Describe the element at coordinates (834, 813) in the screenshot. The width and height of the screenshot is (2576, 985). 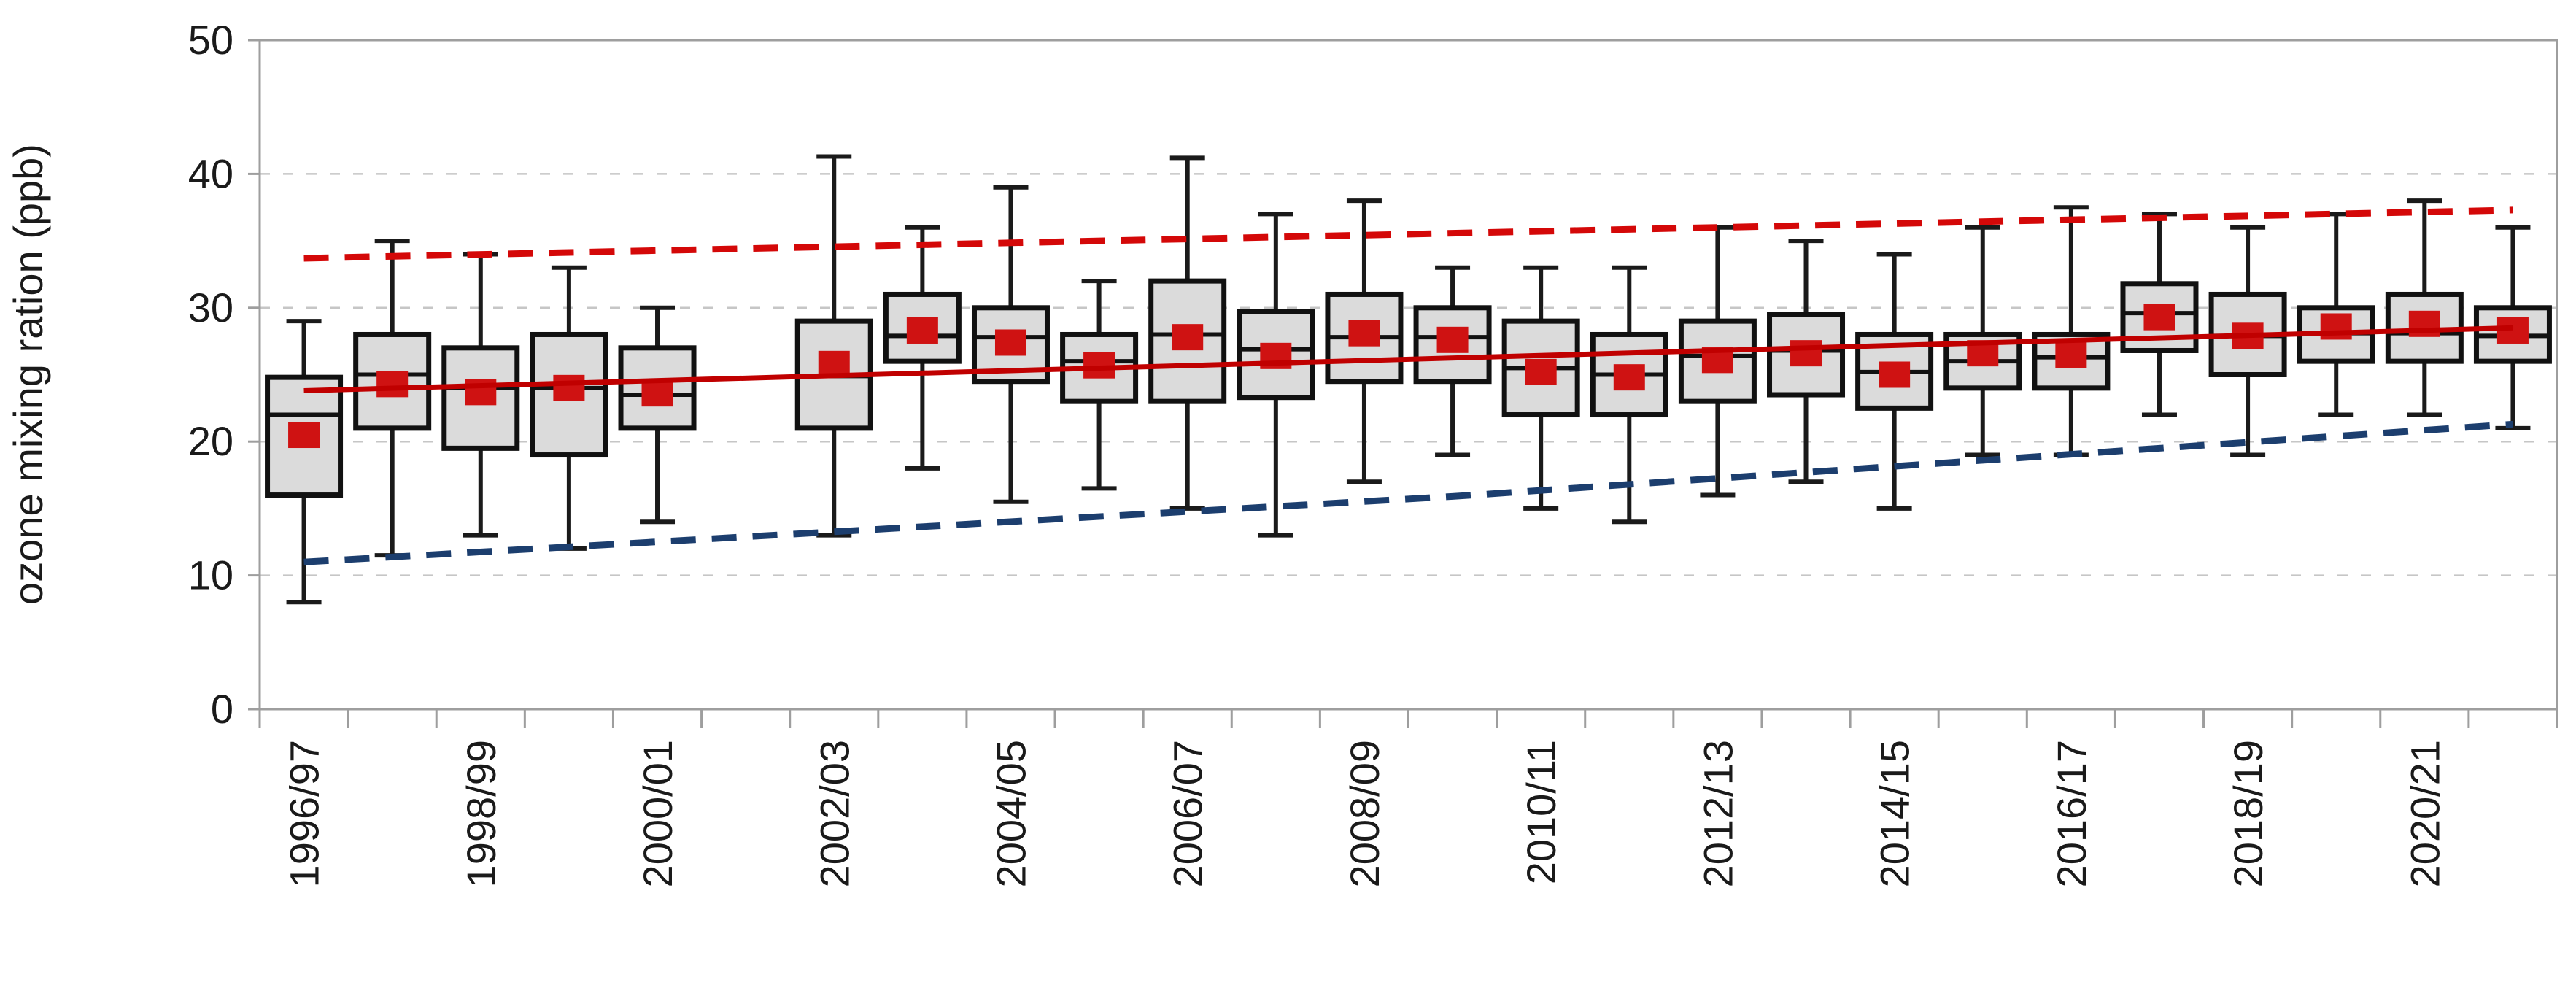
I see `x-tick-label: 2002/03` at that location.